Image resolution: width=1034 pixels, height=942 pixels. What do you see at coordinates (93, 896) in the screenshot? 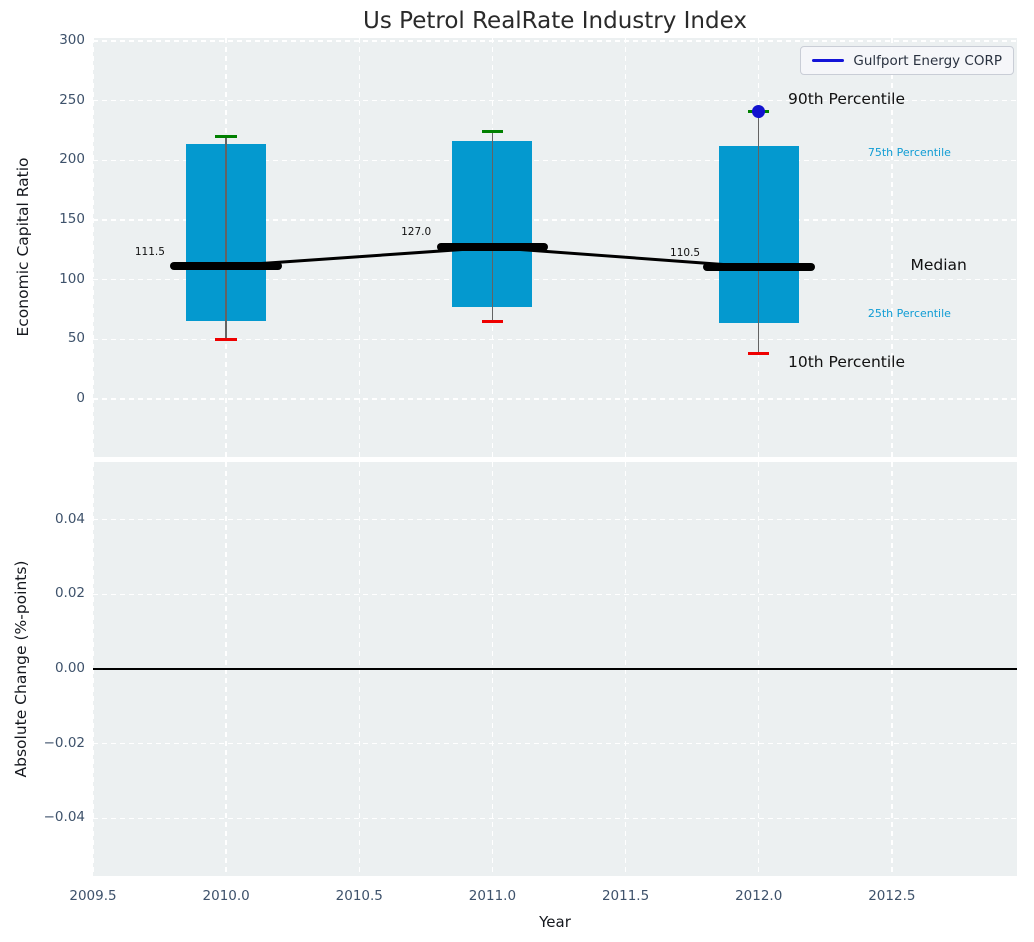
I see `x-tick-label: 2009.5` at bounding box center [93, 896].